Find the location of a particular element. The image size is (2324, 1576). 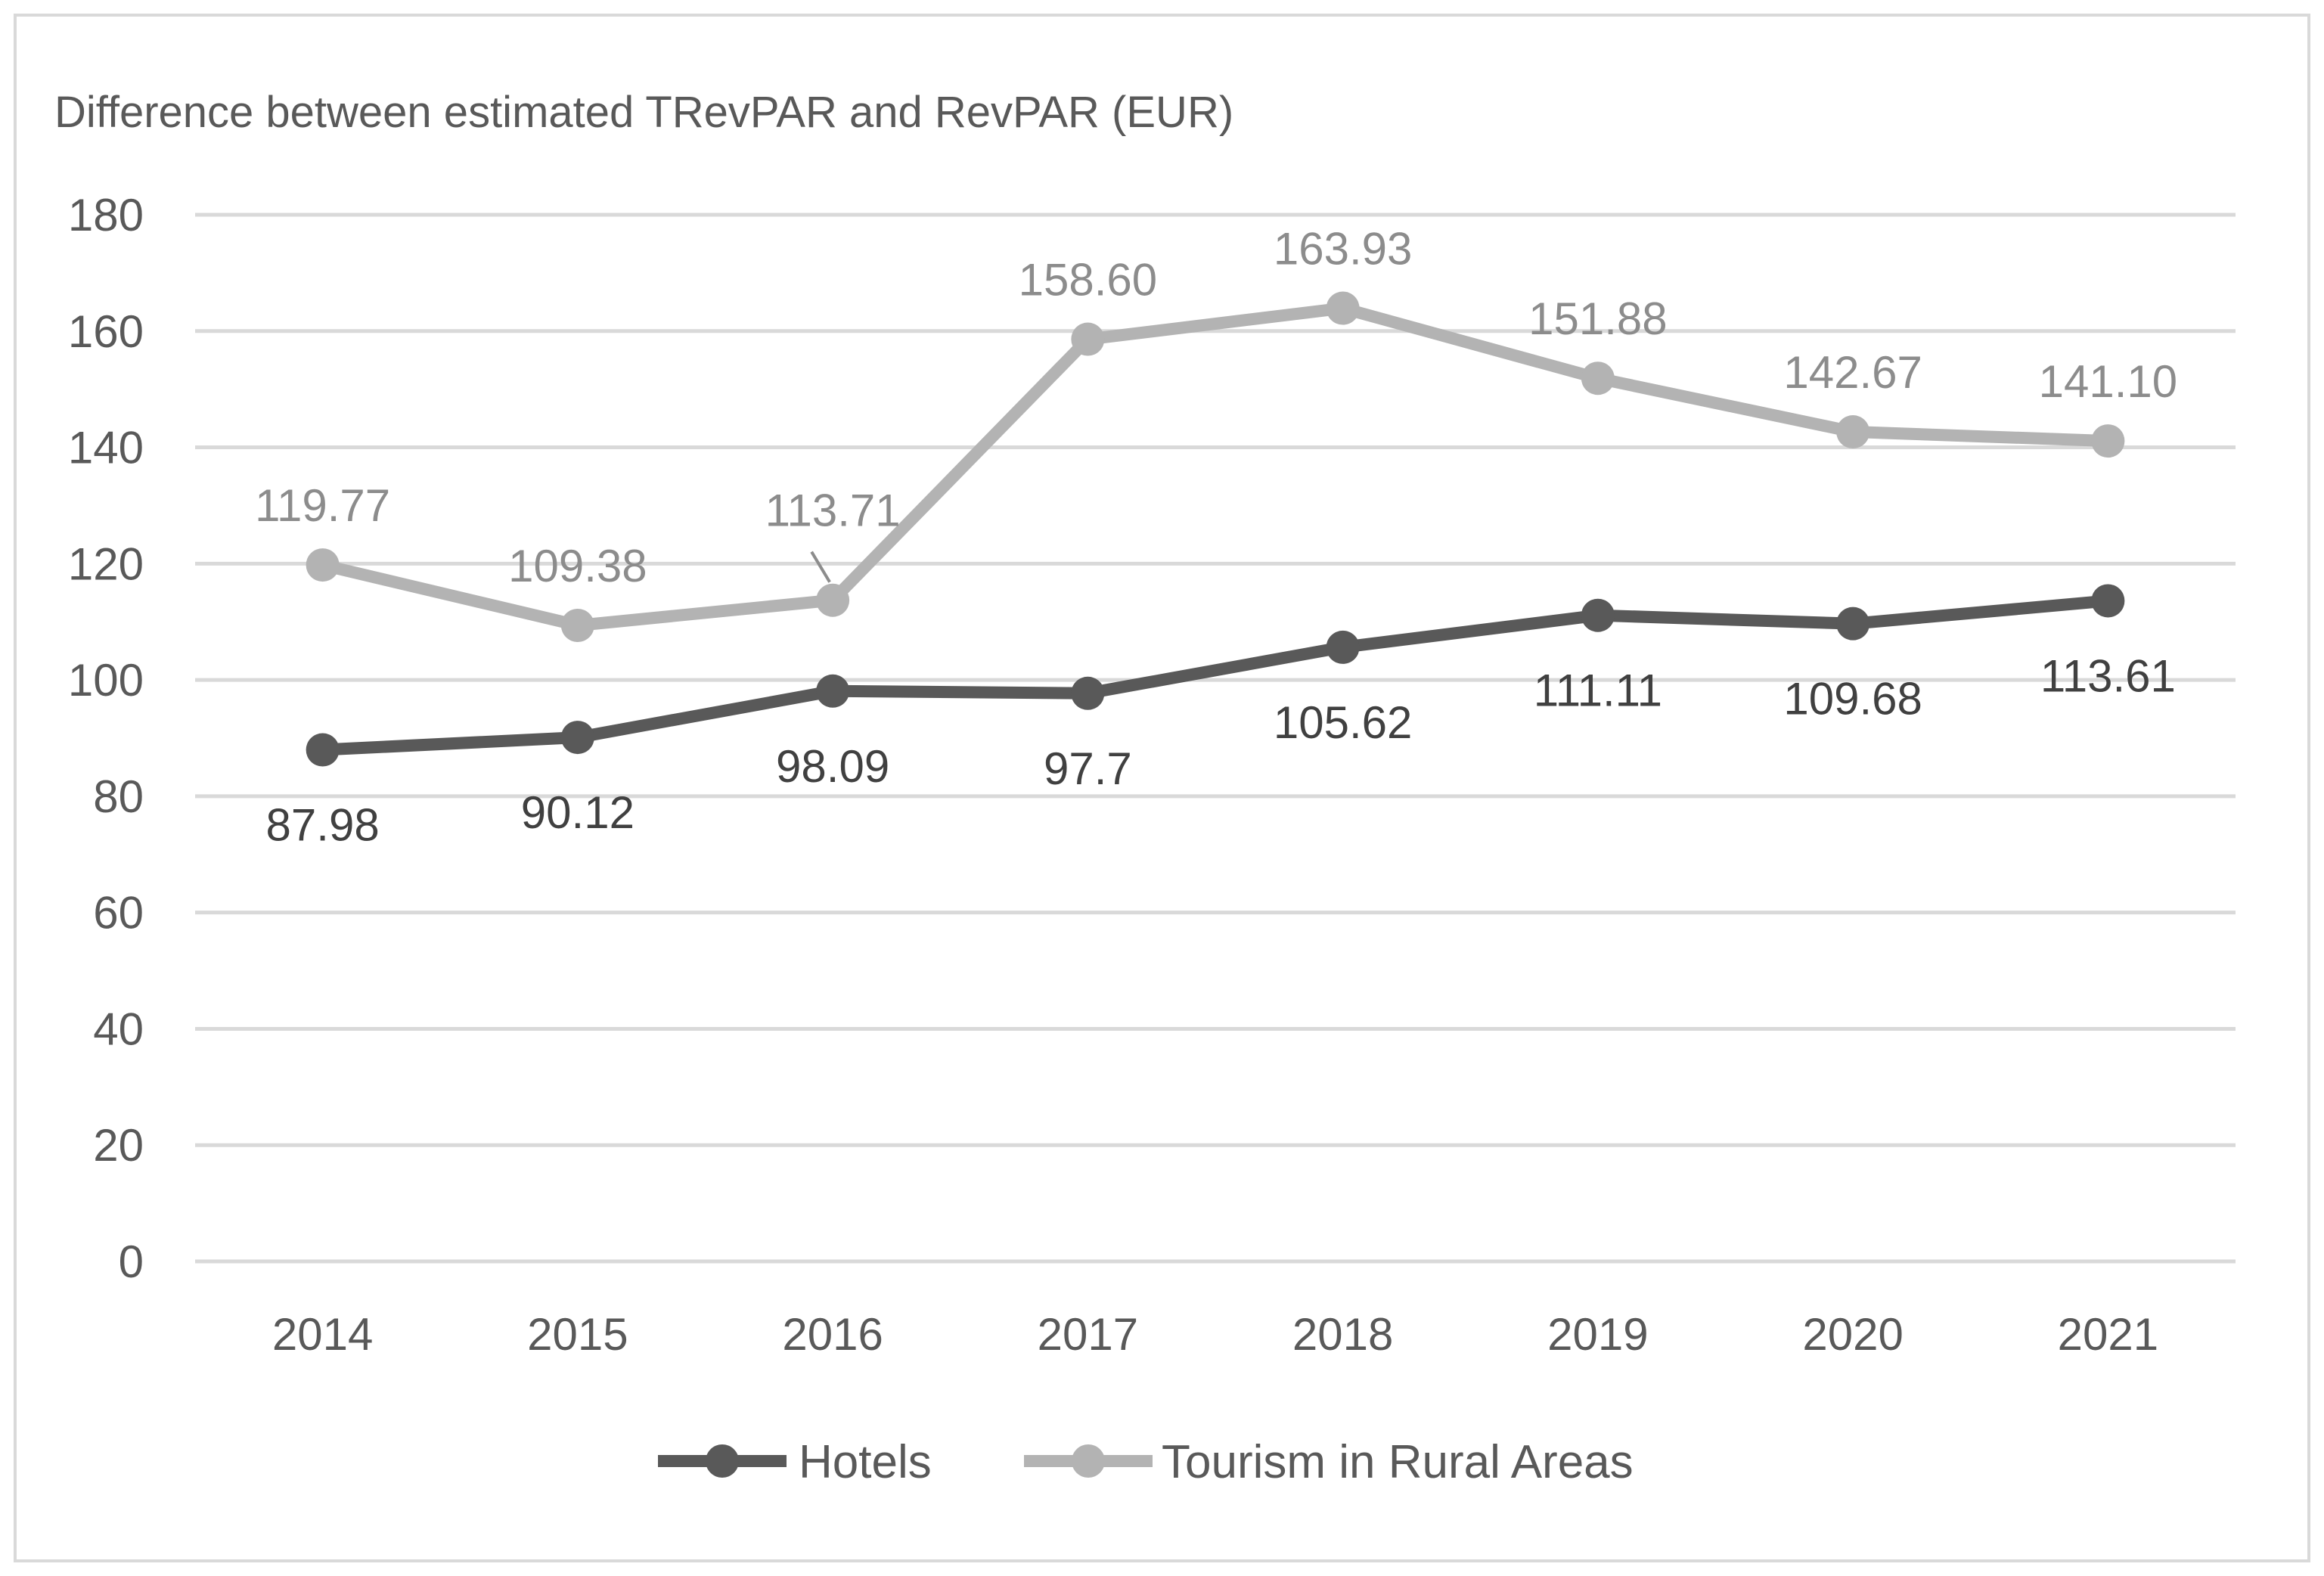

data-label-tourism-in-rural-areas-2016: 113.71 is located at coordinates (833, 511).